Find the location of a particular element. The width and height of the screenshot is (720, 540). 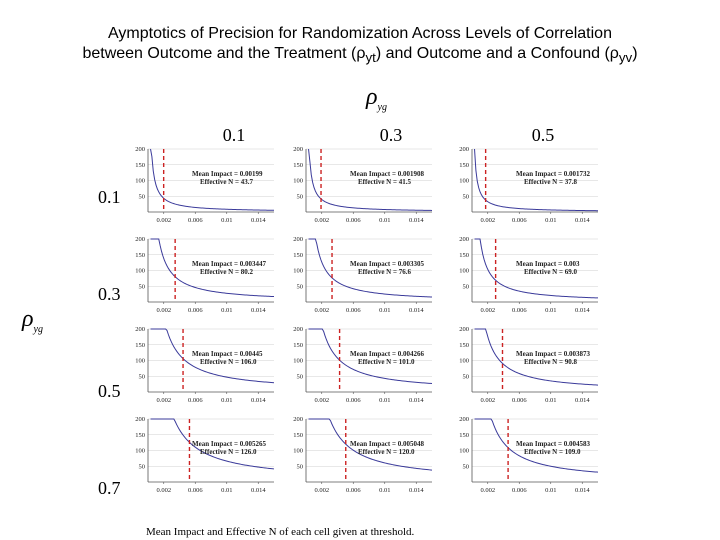

effective-n-label: Effective N = 101.0 is located at coordinates (386, 362).